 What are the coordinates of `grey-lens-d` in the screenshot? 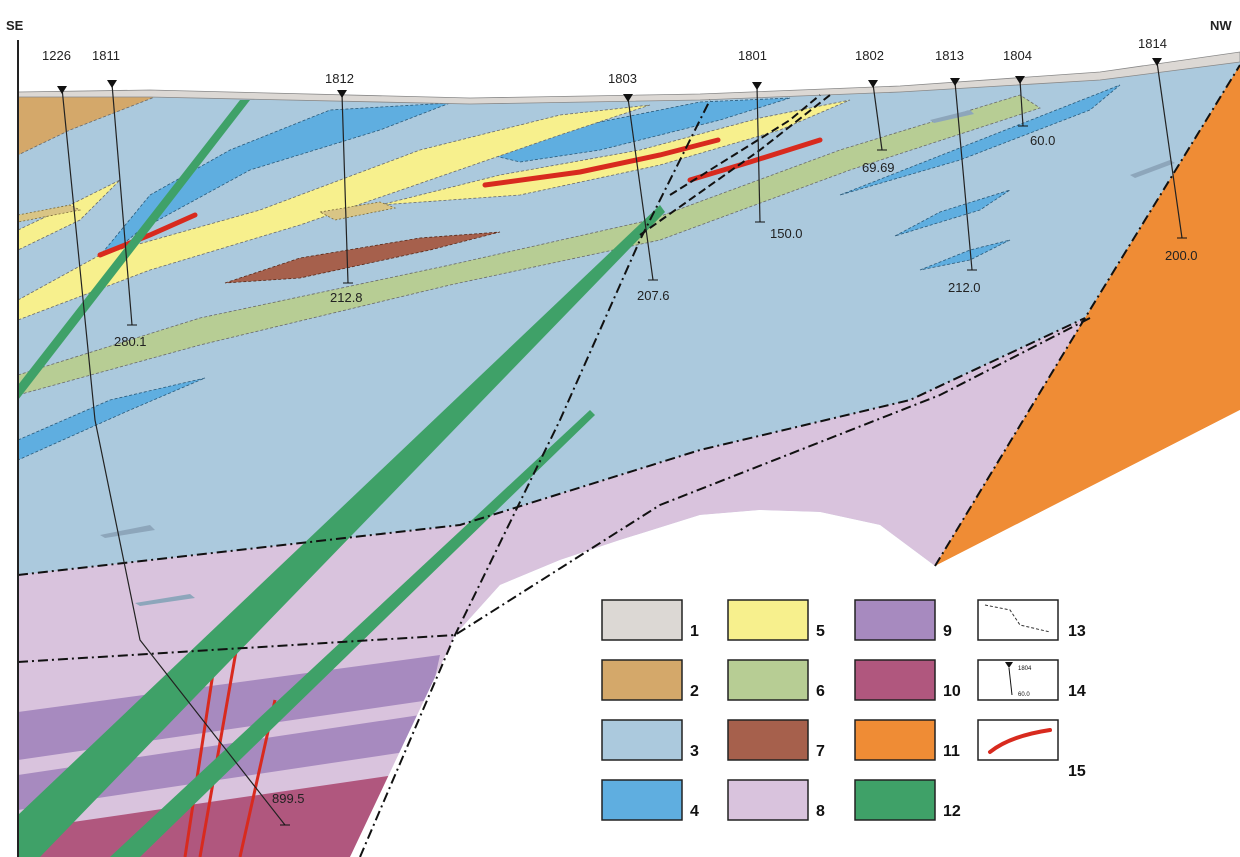 It's located at (952, 116).